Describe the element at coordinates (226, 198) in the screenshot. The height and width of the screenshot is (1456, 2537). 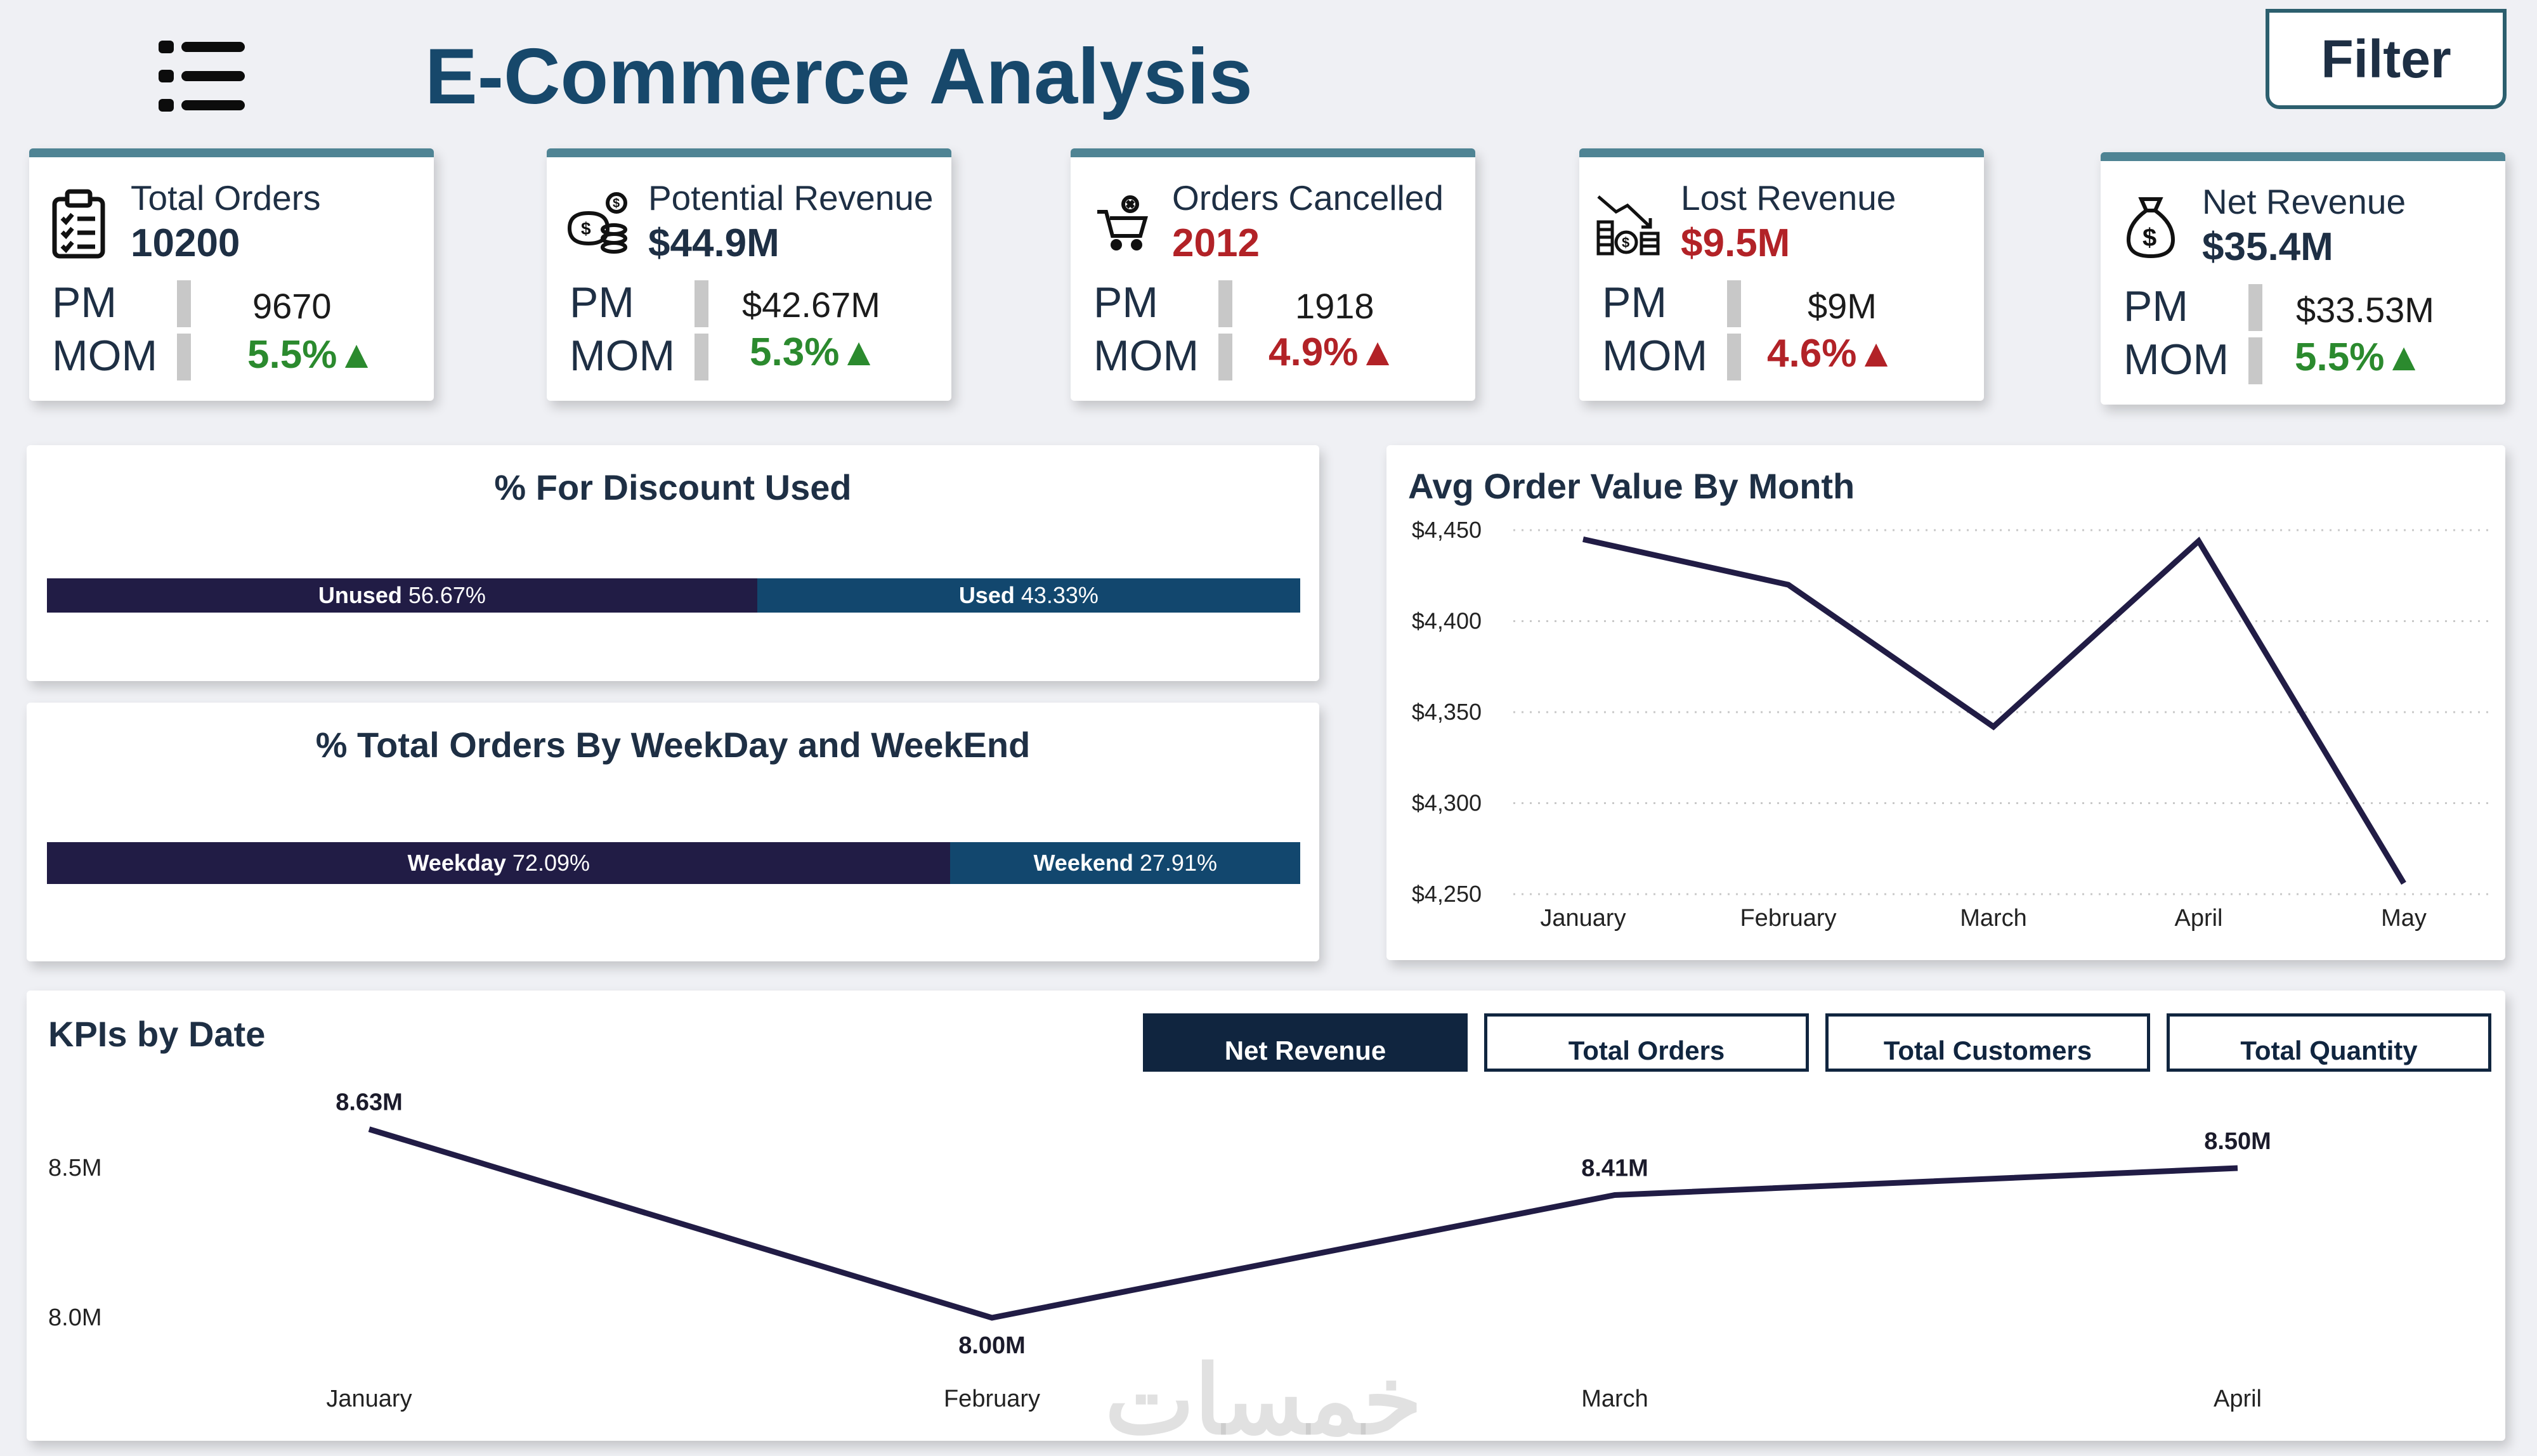
I see `kpi-title: Total Orders` at that location.